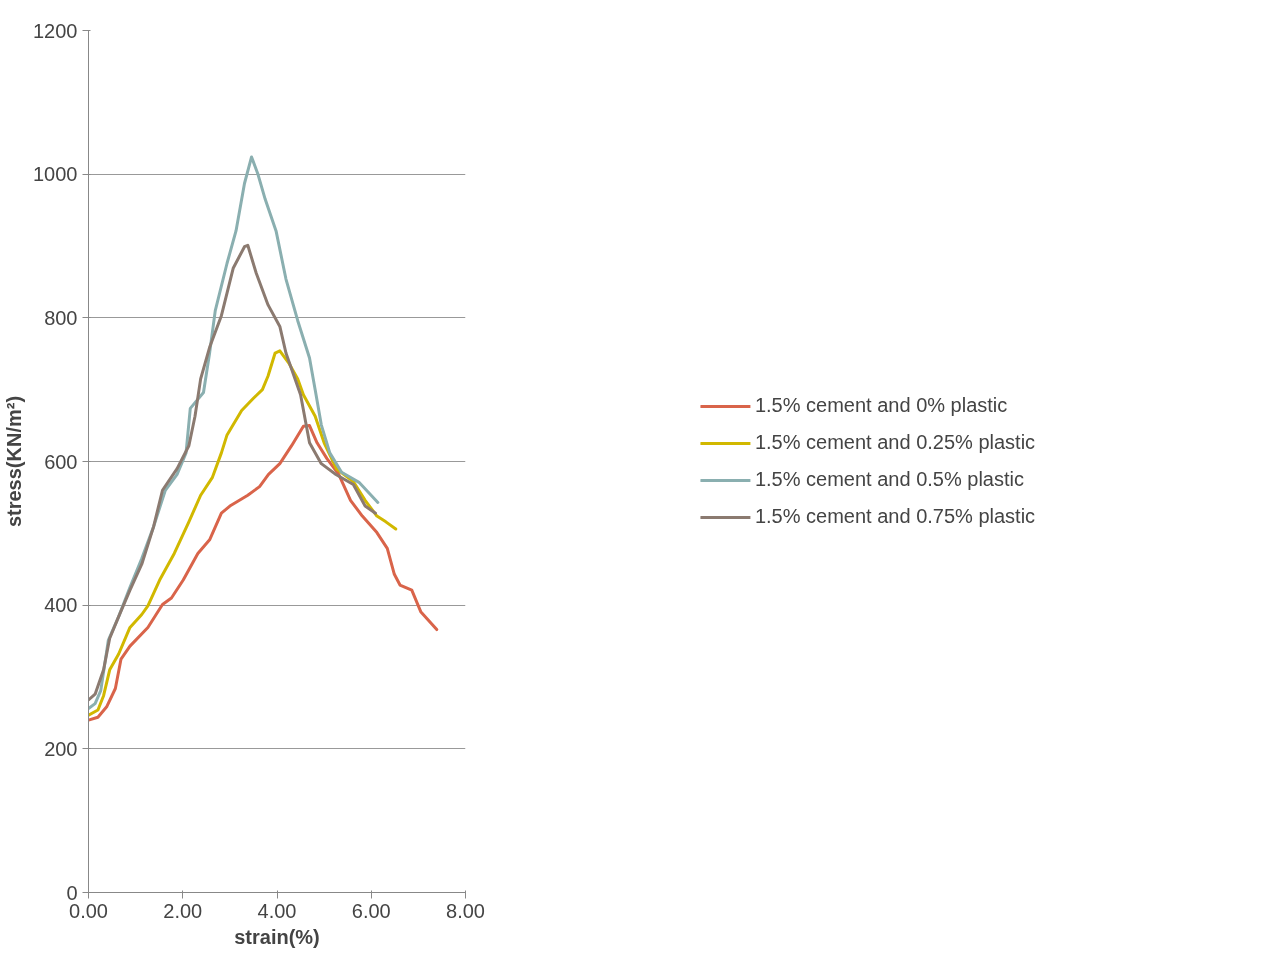 The width and height of the screenshot is (1285, 968). Describe the element at coordinates (61, 317) in the screenshot. I see `y-tick-label: 800` at that location.